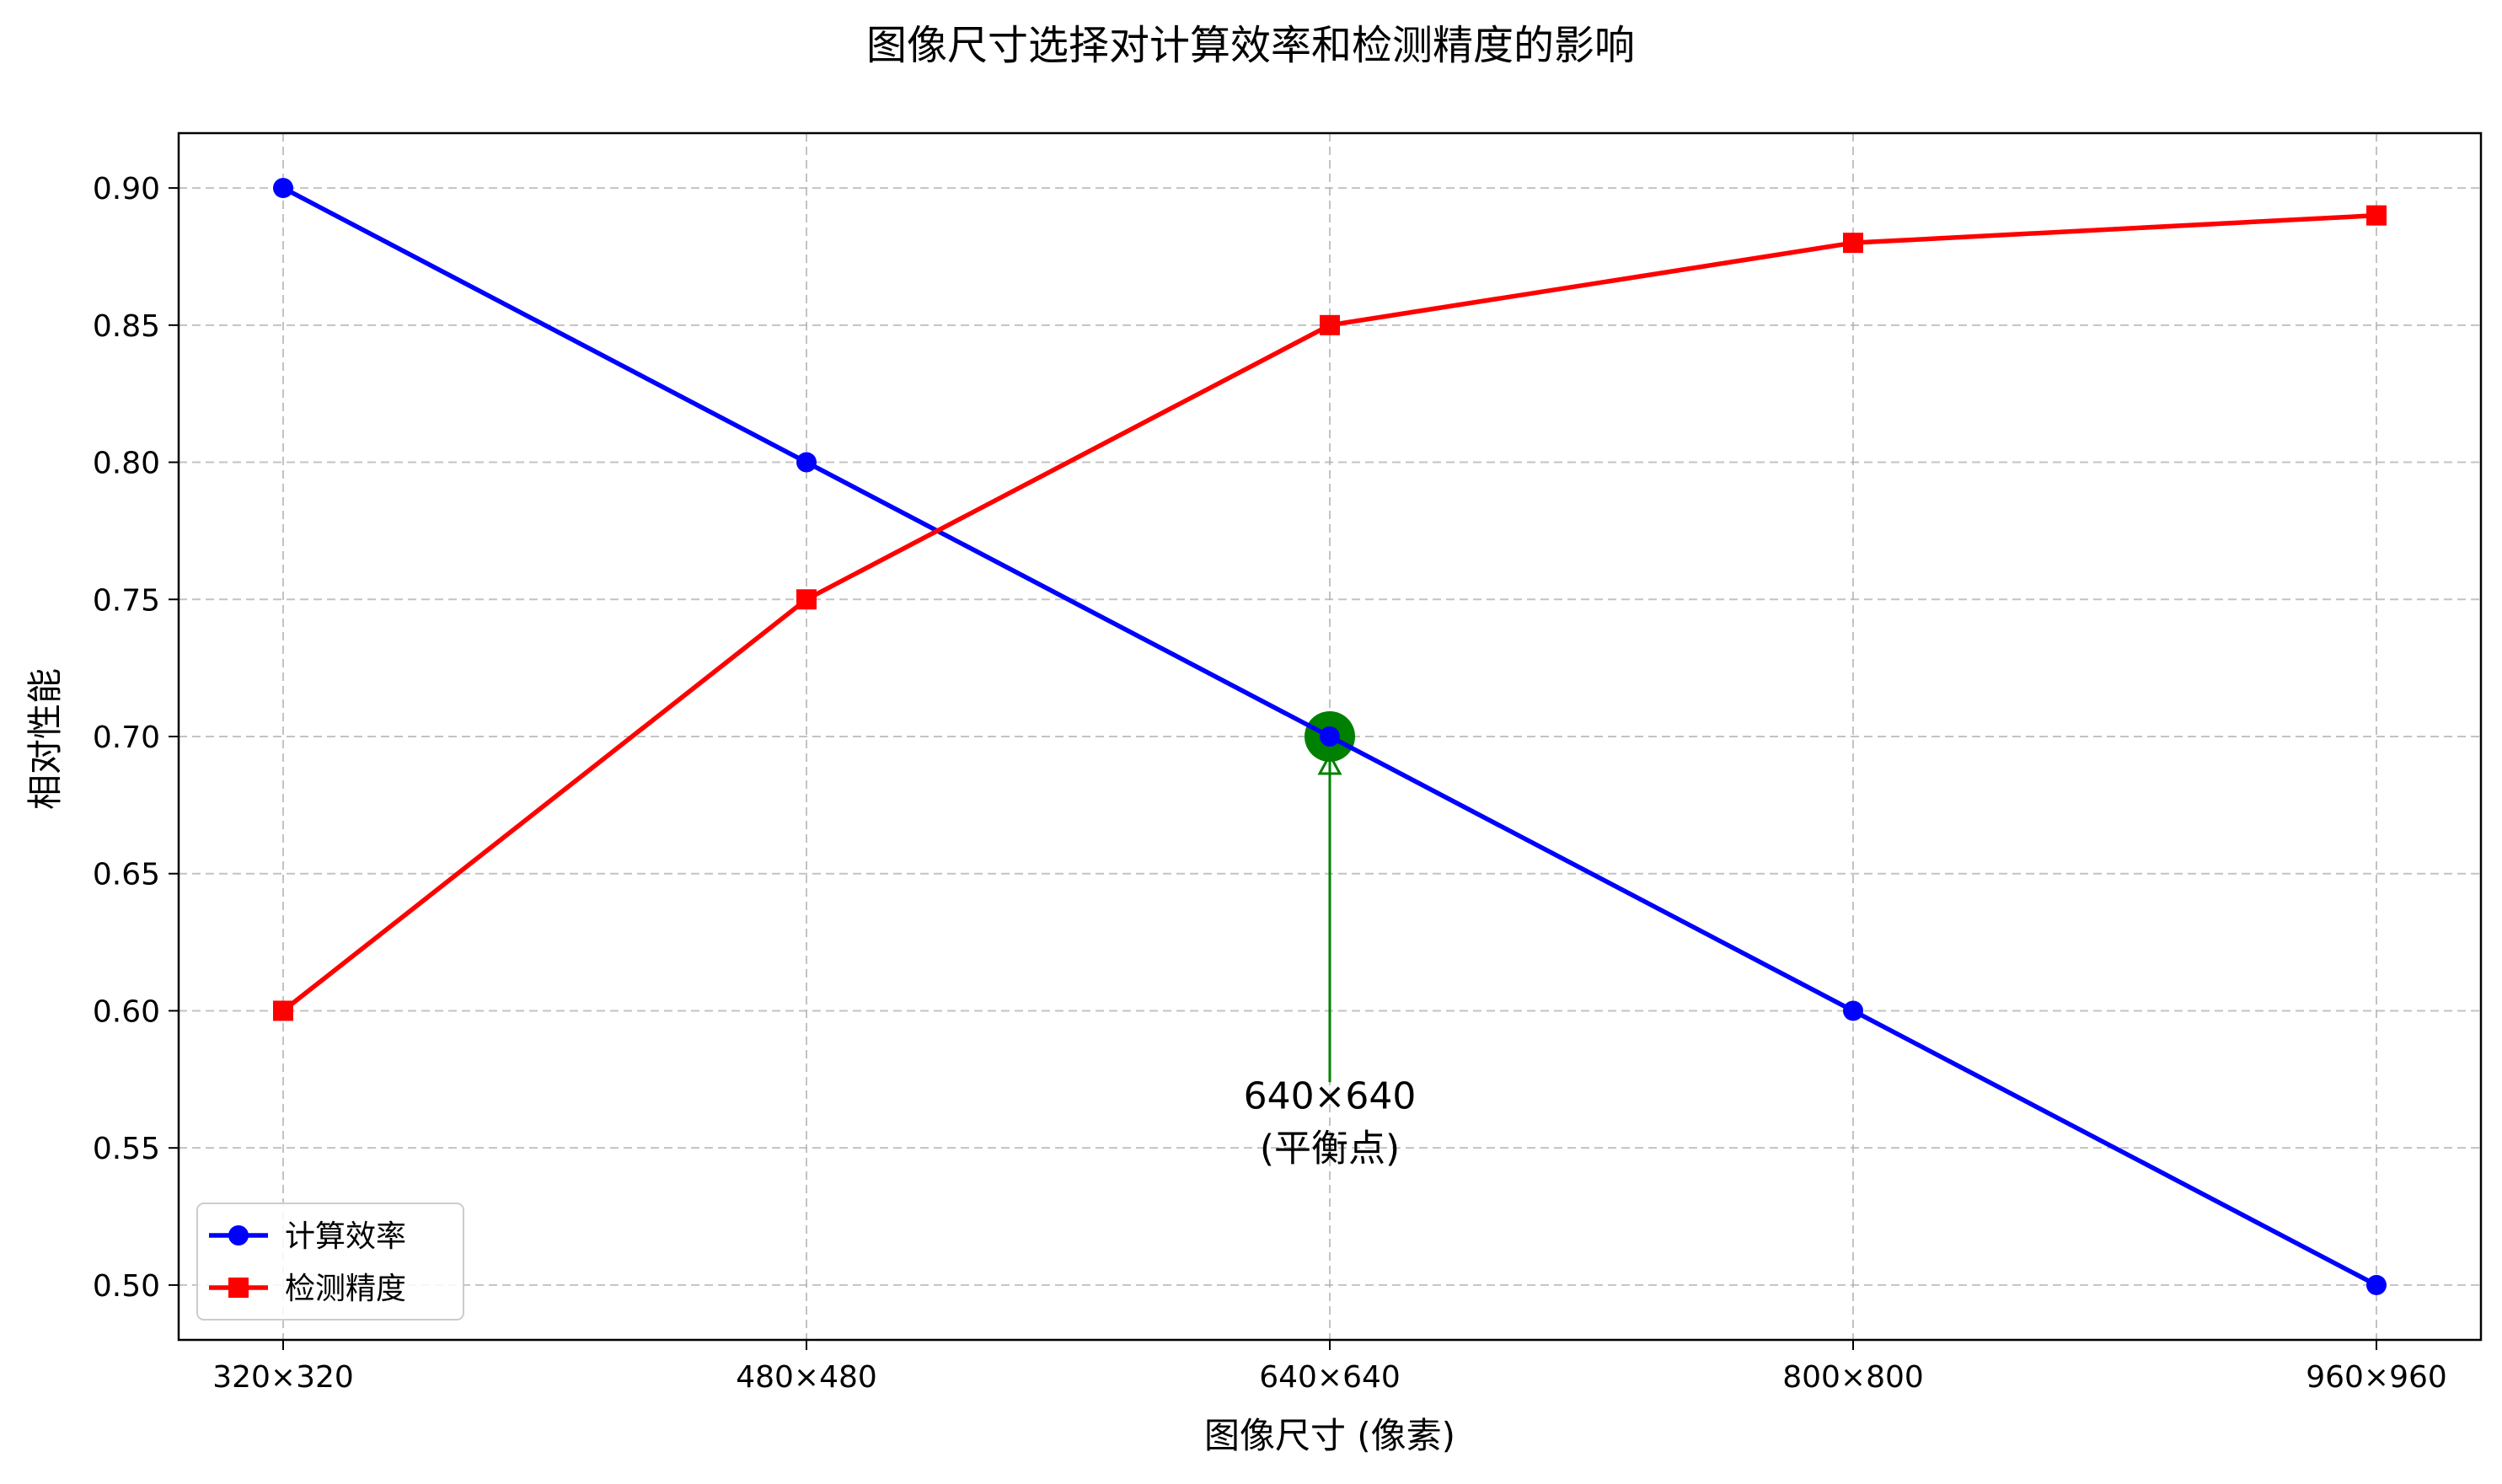 Image resolution: width=2502 pixels, height=1484 pixels. Describe the element at coordinates (2376, 1377) in the screenshot. I see `x-tick-label: 960×960` at that location.